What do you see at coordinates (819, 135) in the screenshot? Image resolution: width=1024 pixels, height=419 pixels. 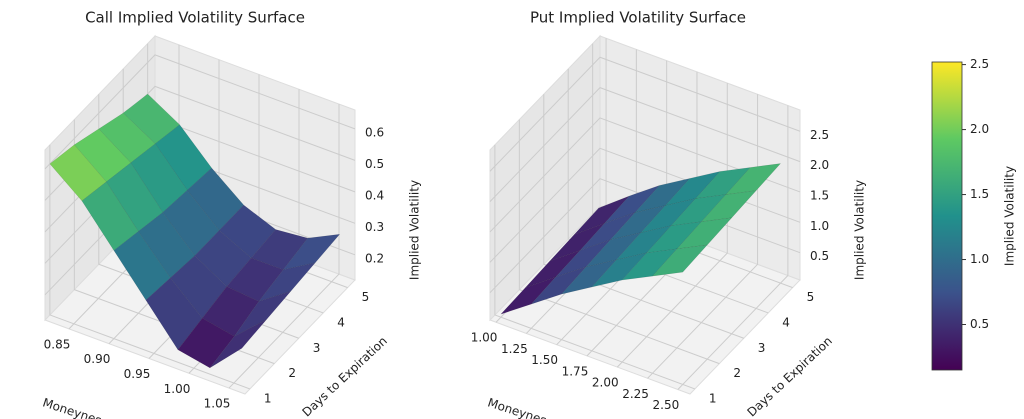 I see `z-tick-label: 2.5` at bounding box center [819, 135].